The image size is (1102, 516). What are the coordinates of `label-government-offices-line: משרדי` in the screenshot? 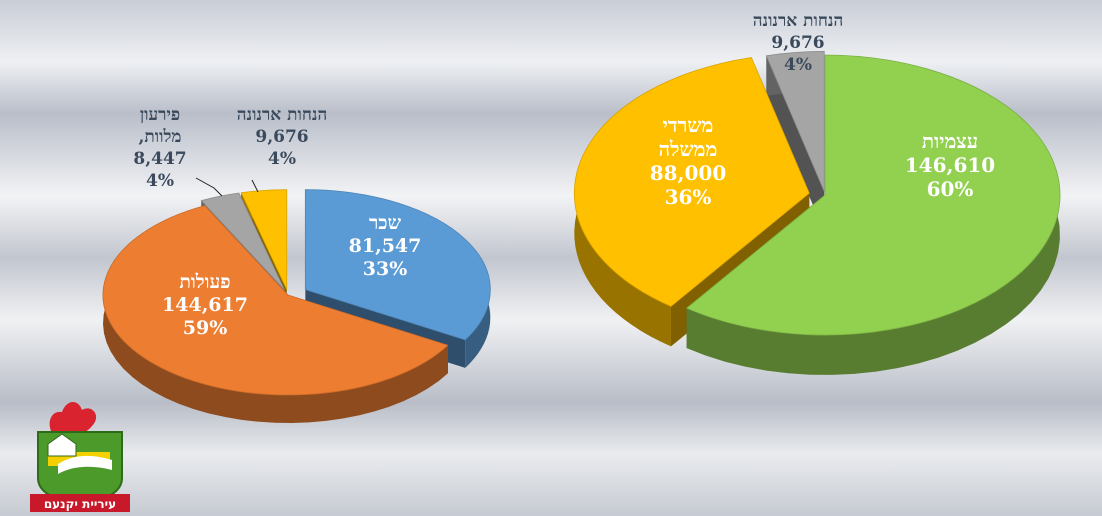 It's located at (688, 125).